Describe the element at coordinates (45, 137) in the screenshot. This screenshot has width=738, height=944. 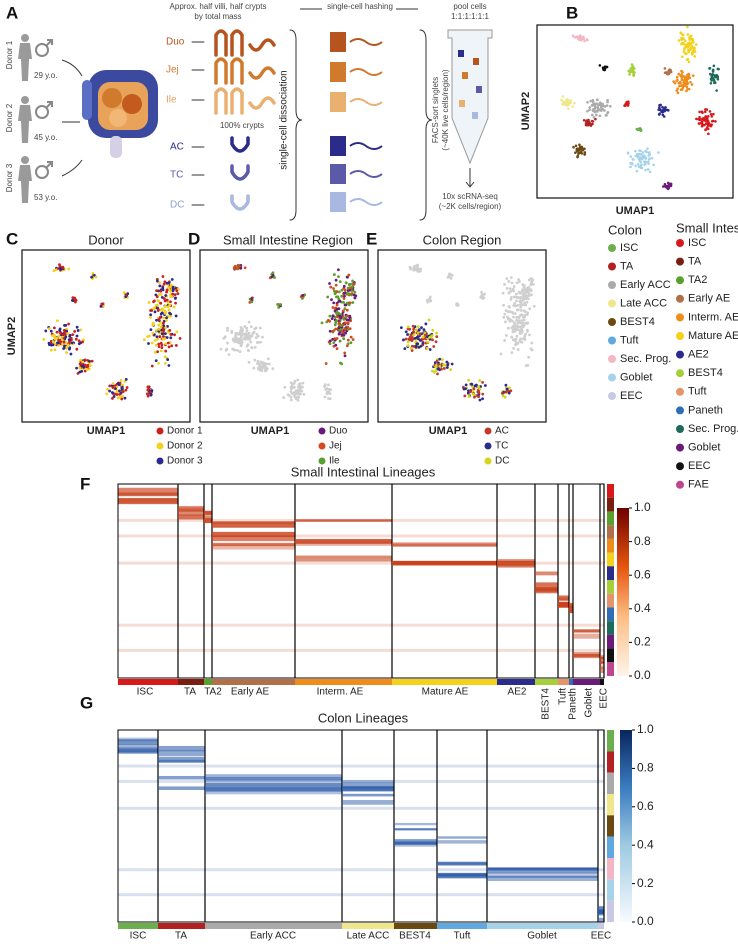
I see `donor-age: 45 y.o.` at that location.